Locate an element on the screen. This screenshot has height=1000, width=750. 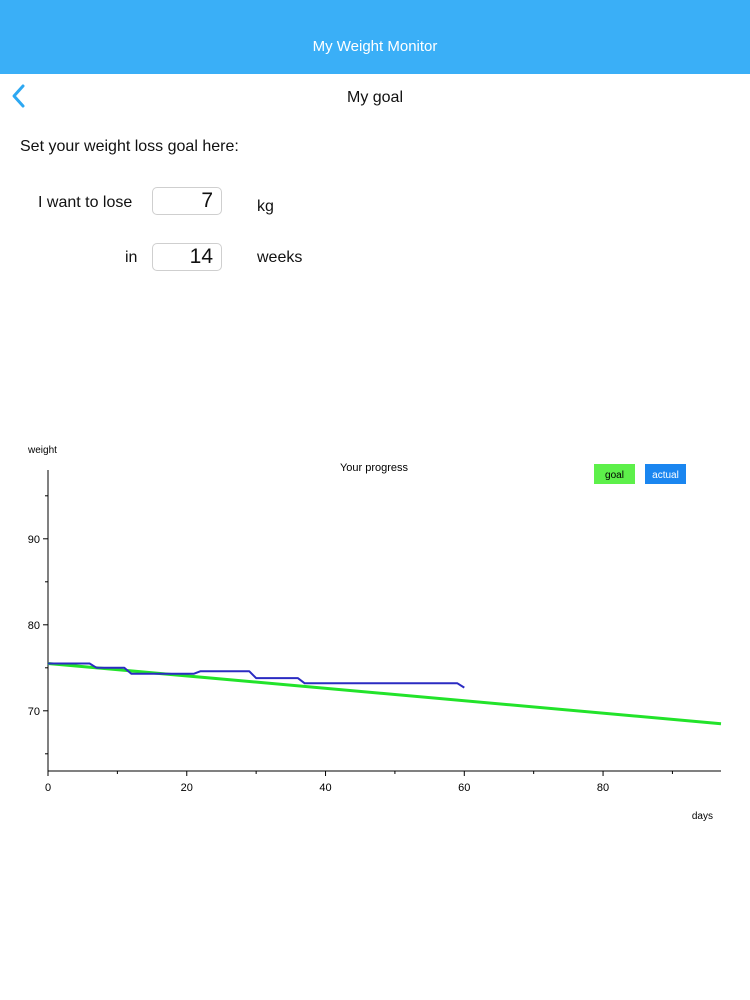
series-line-actual is located at coordinates (256, 675).